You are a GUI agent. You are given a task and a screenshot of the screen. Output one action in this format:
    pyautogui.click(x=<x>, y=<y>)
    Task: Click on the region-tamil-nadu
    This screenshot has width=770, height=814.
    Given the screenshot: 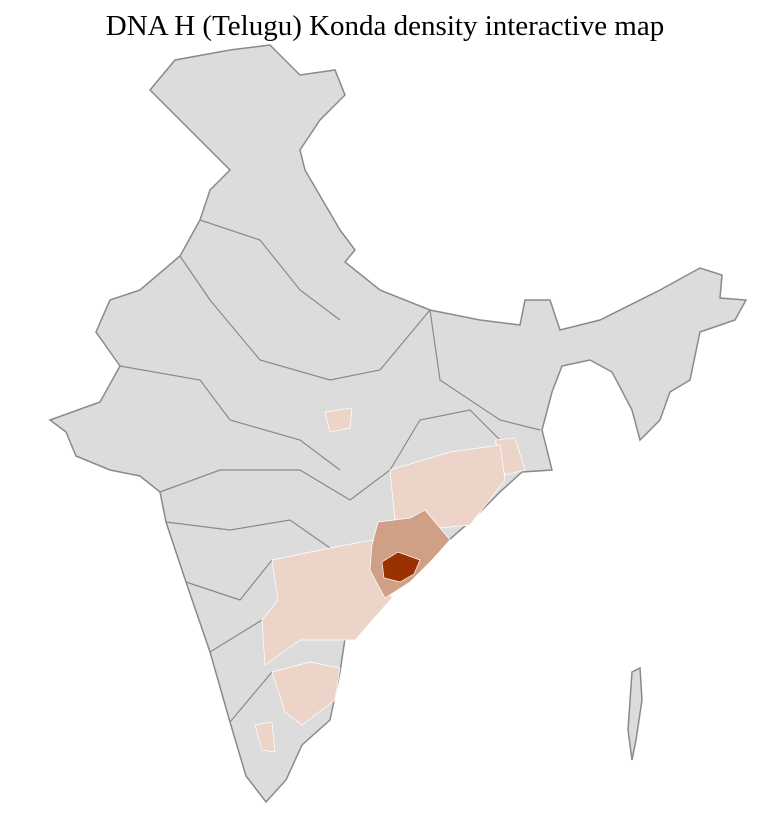 What is the action you would take?
    pyautogui.click(x=306, y=693)
    